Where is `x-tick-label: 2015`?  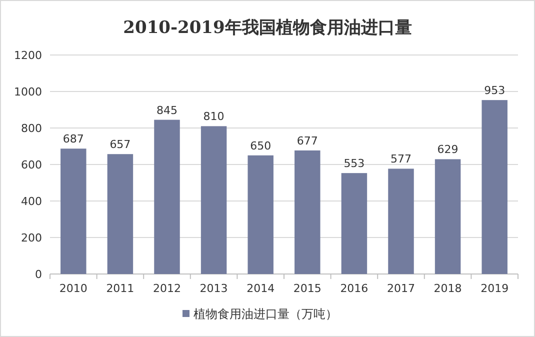 x-tick-label: 2015 is located at coordinates (307, 288).